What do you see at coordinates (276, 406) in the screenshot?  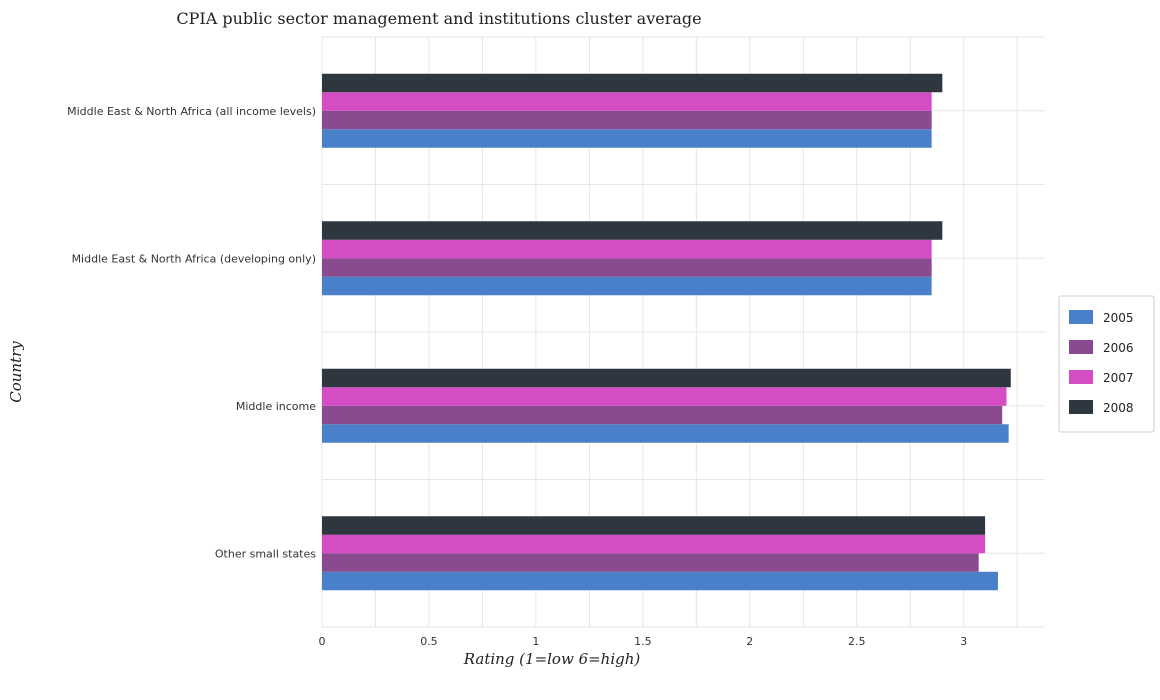 I see `y-tick-label: Middle income` at bounding box center [276, 406].